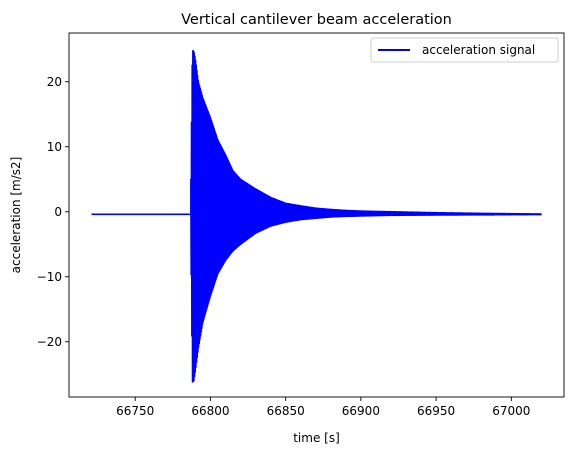 The width and height of the screenshot is (574, 455). I want to click on x-axis-label: time [s], so click(316, 438).